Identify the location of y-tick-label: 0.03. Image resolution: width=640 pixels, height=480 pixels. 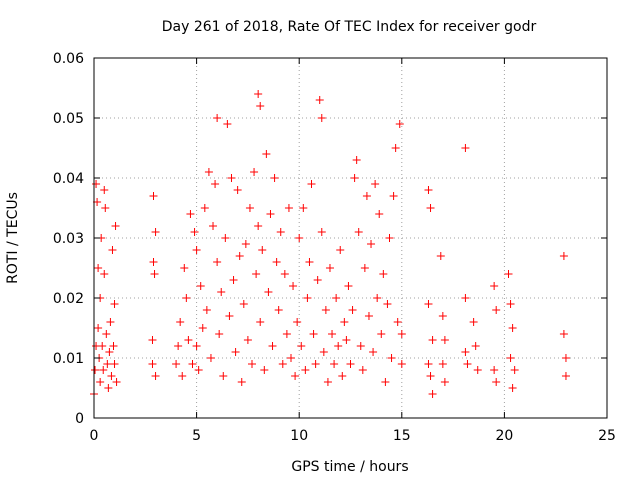
(68, 239).